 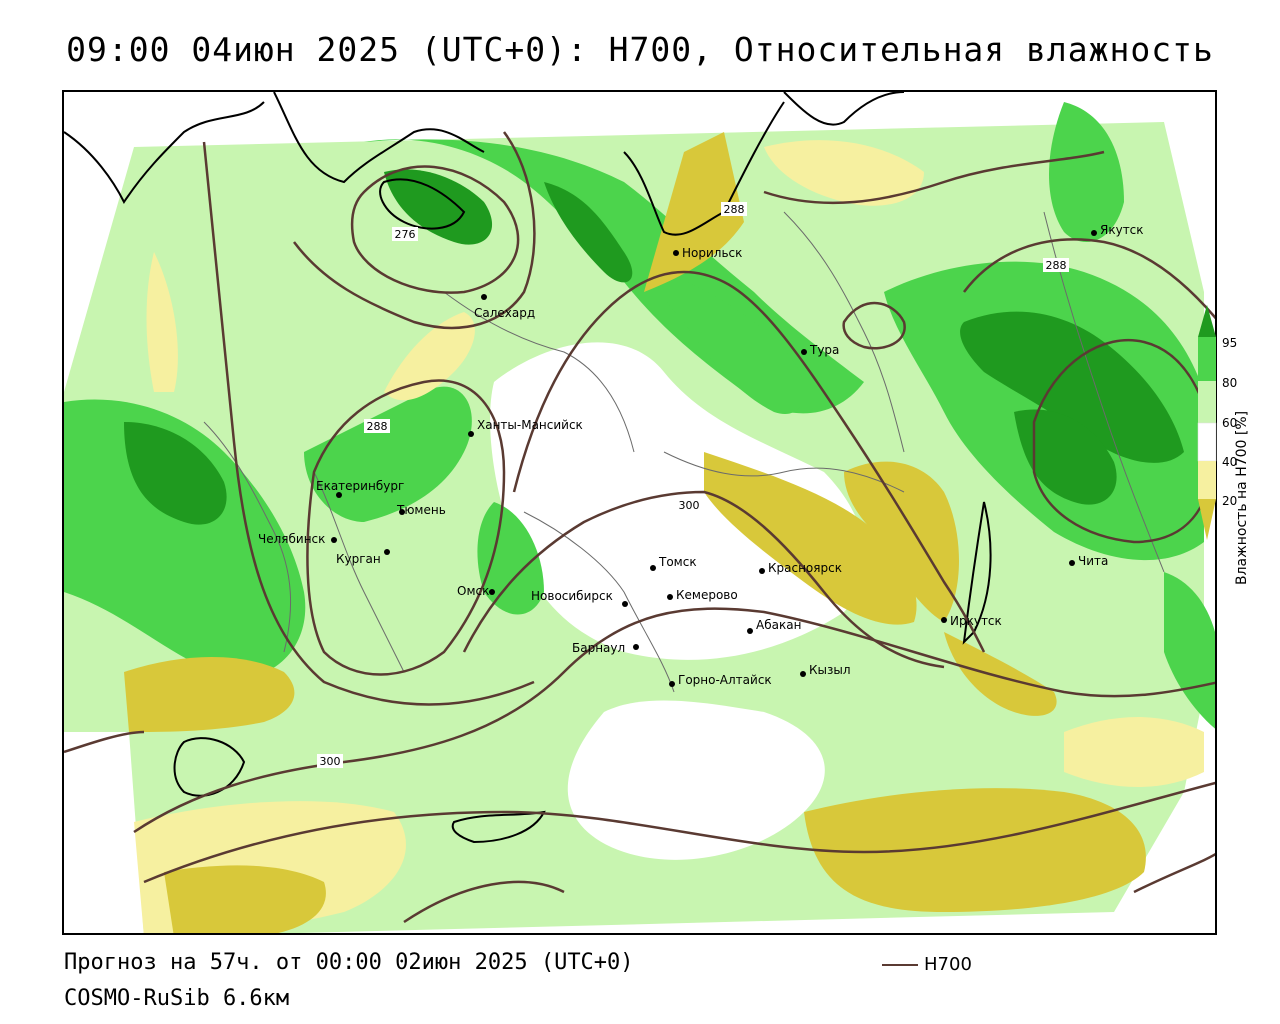 What do you see at coordinates (572, 596) in the screenshot?
I see `svg-text: Новосибирск` at bounding box center [572, 596].